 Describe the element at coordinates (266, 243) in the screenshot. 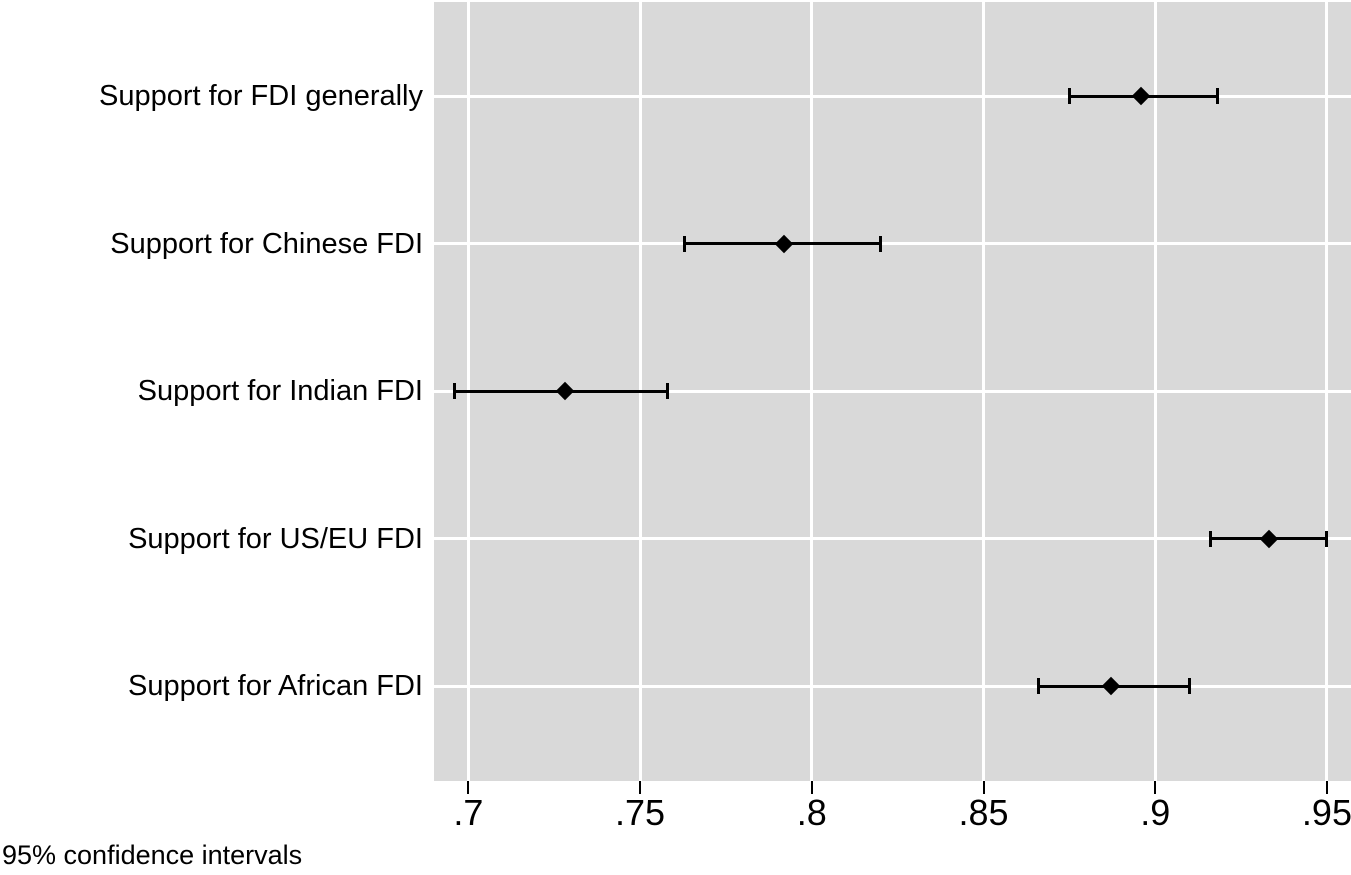

I see `category-label: Support for Chinese FDI` at that location.